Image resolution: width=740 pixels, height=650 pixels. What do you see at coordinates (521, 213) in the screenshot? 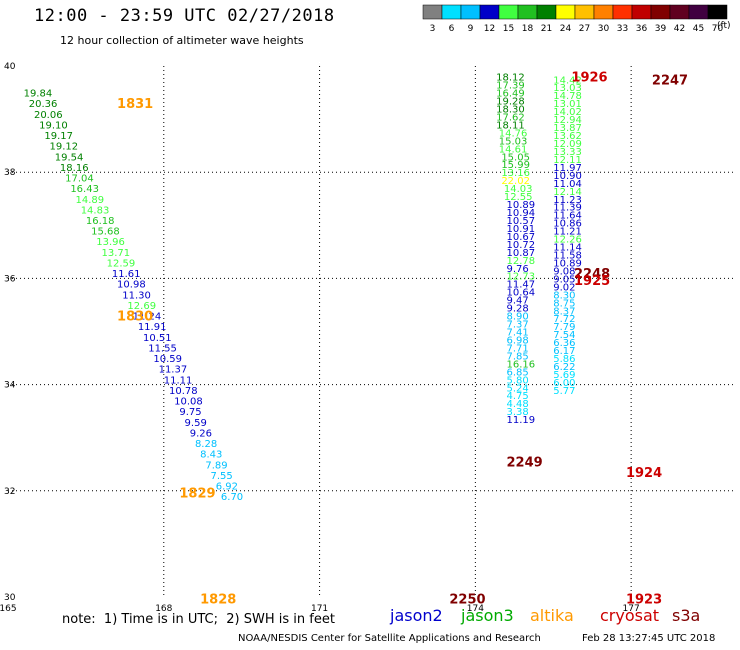
I see `swh-value-label: 10.94` at bounding box center [521, 213].